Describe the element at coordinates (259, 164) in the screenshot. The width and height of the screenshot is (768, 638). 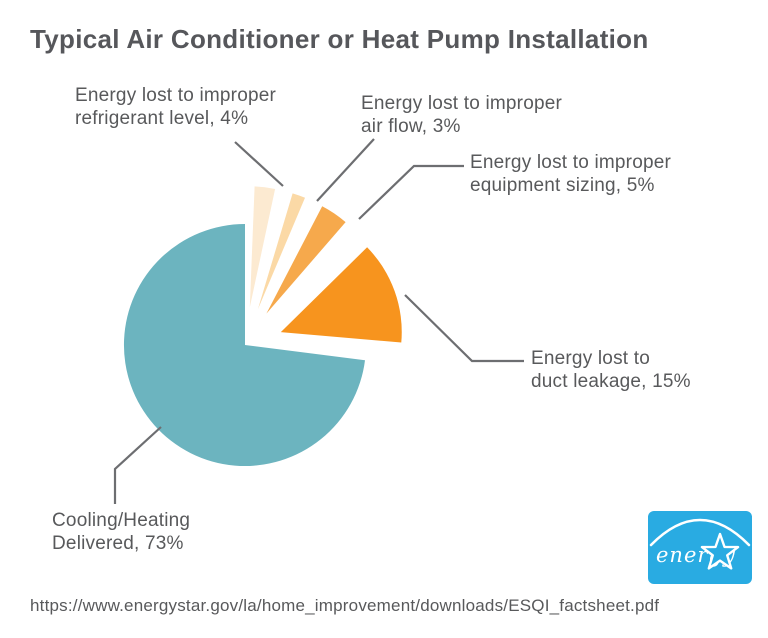
I see `leader-line-refrigerant` at that location.